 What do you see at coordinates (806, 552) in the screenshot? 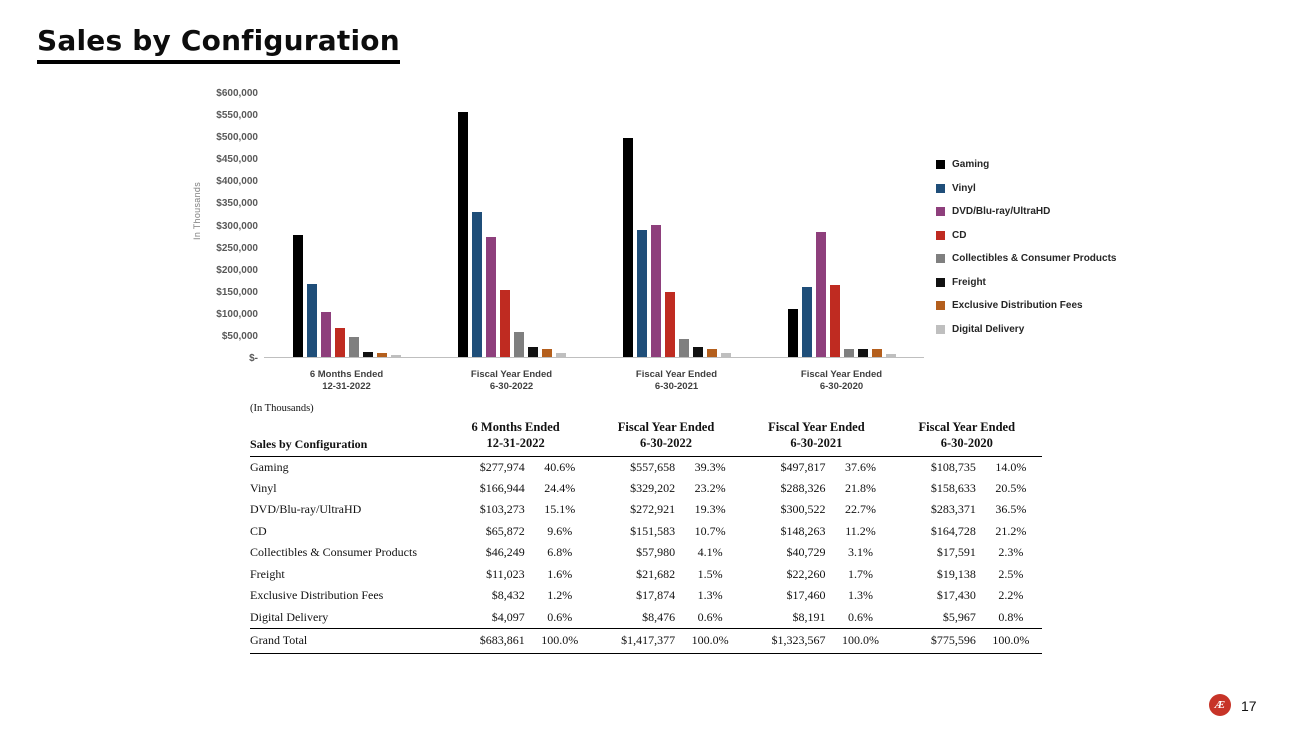
I see `table-value-cell: $40,729` at bounding box center [806, 552].